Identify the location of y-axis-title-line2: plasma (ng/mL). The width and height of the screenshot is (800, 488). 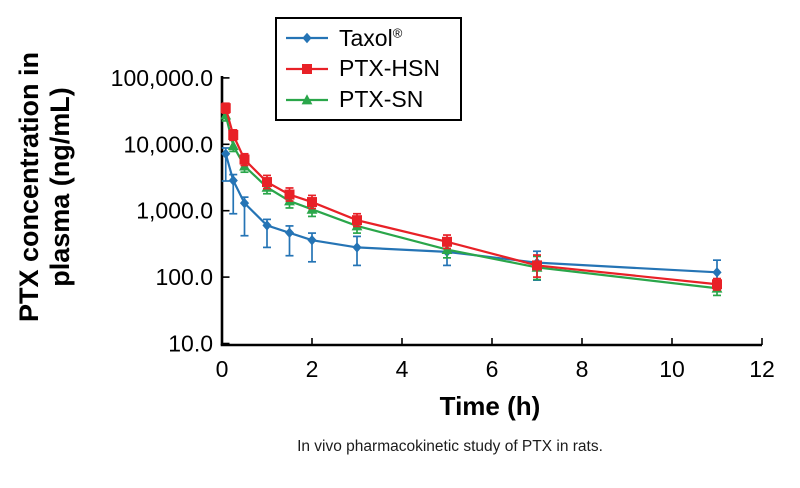
(60, 187).